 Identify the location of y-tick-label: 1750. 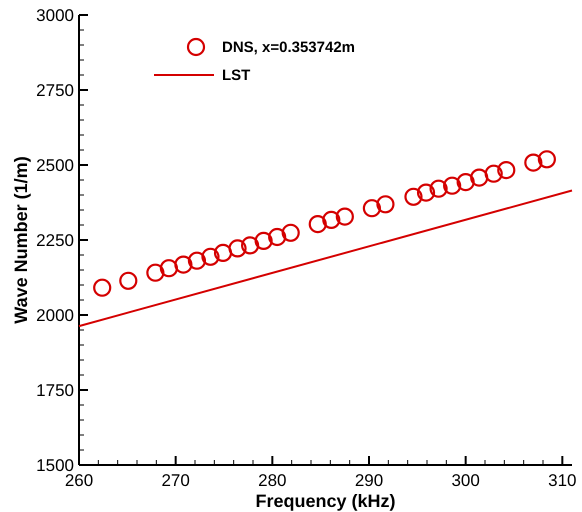
(55, 390).